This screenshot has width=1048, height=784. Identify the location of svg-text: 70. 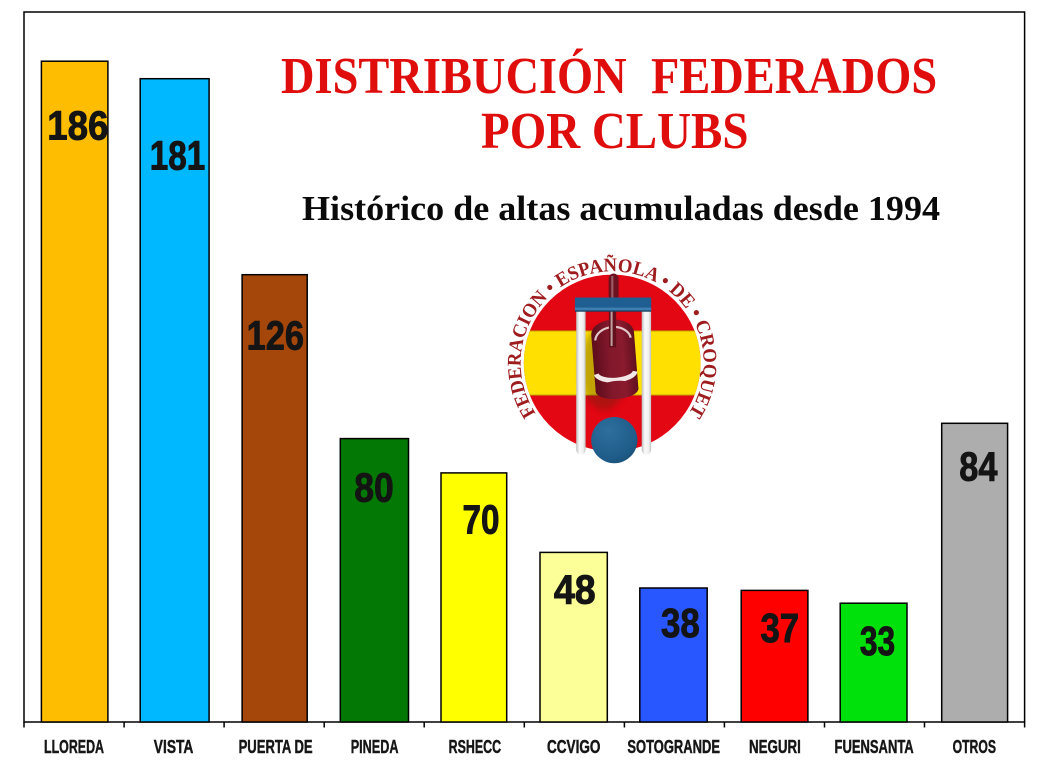
(481, 520).